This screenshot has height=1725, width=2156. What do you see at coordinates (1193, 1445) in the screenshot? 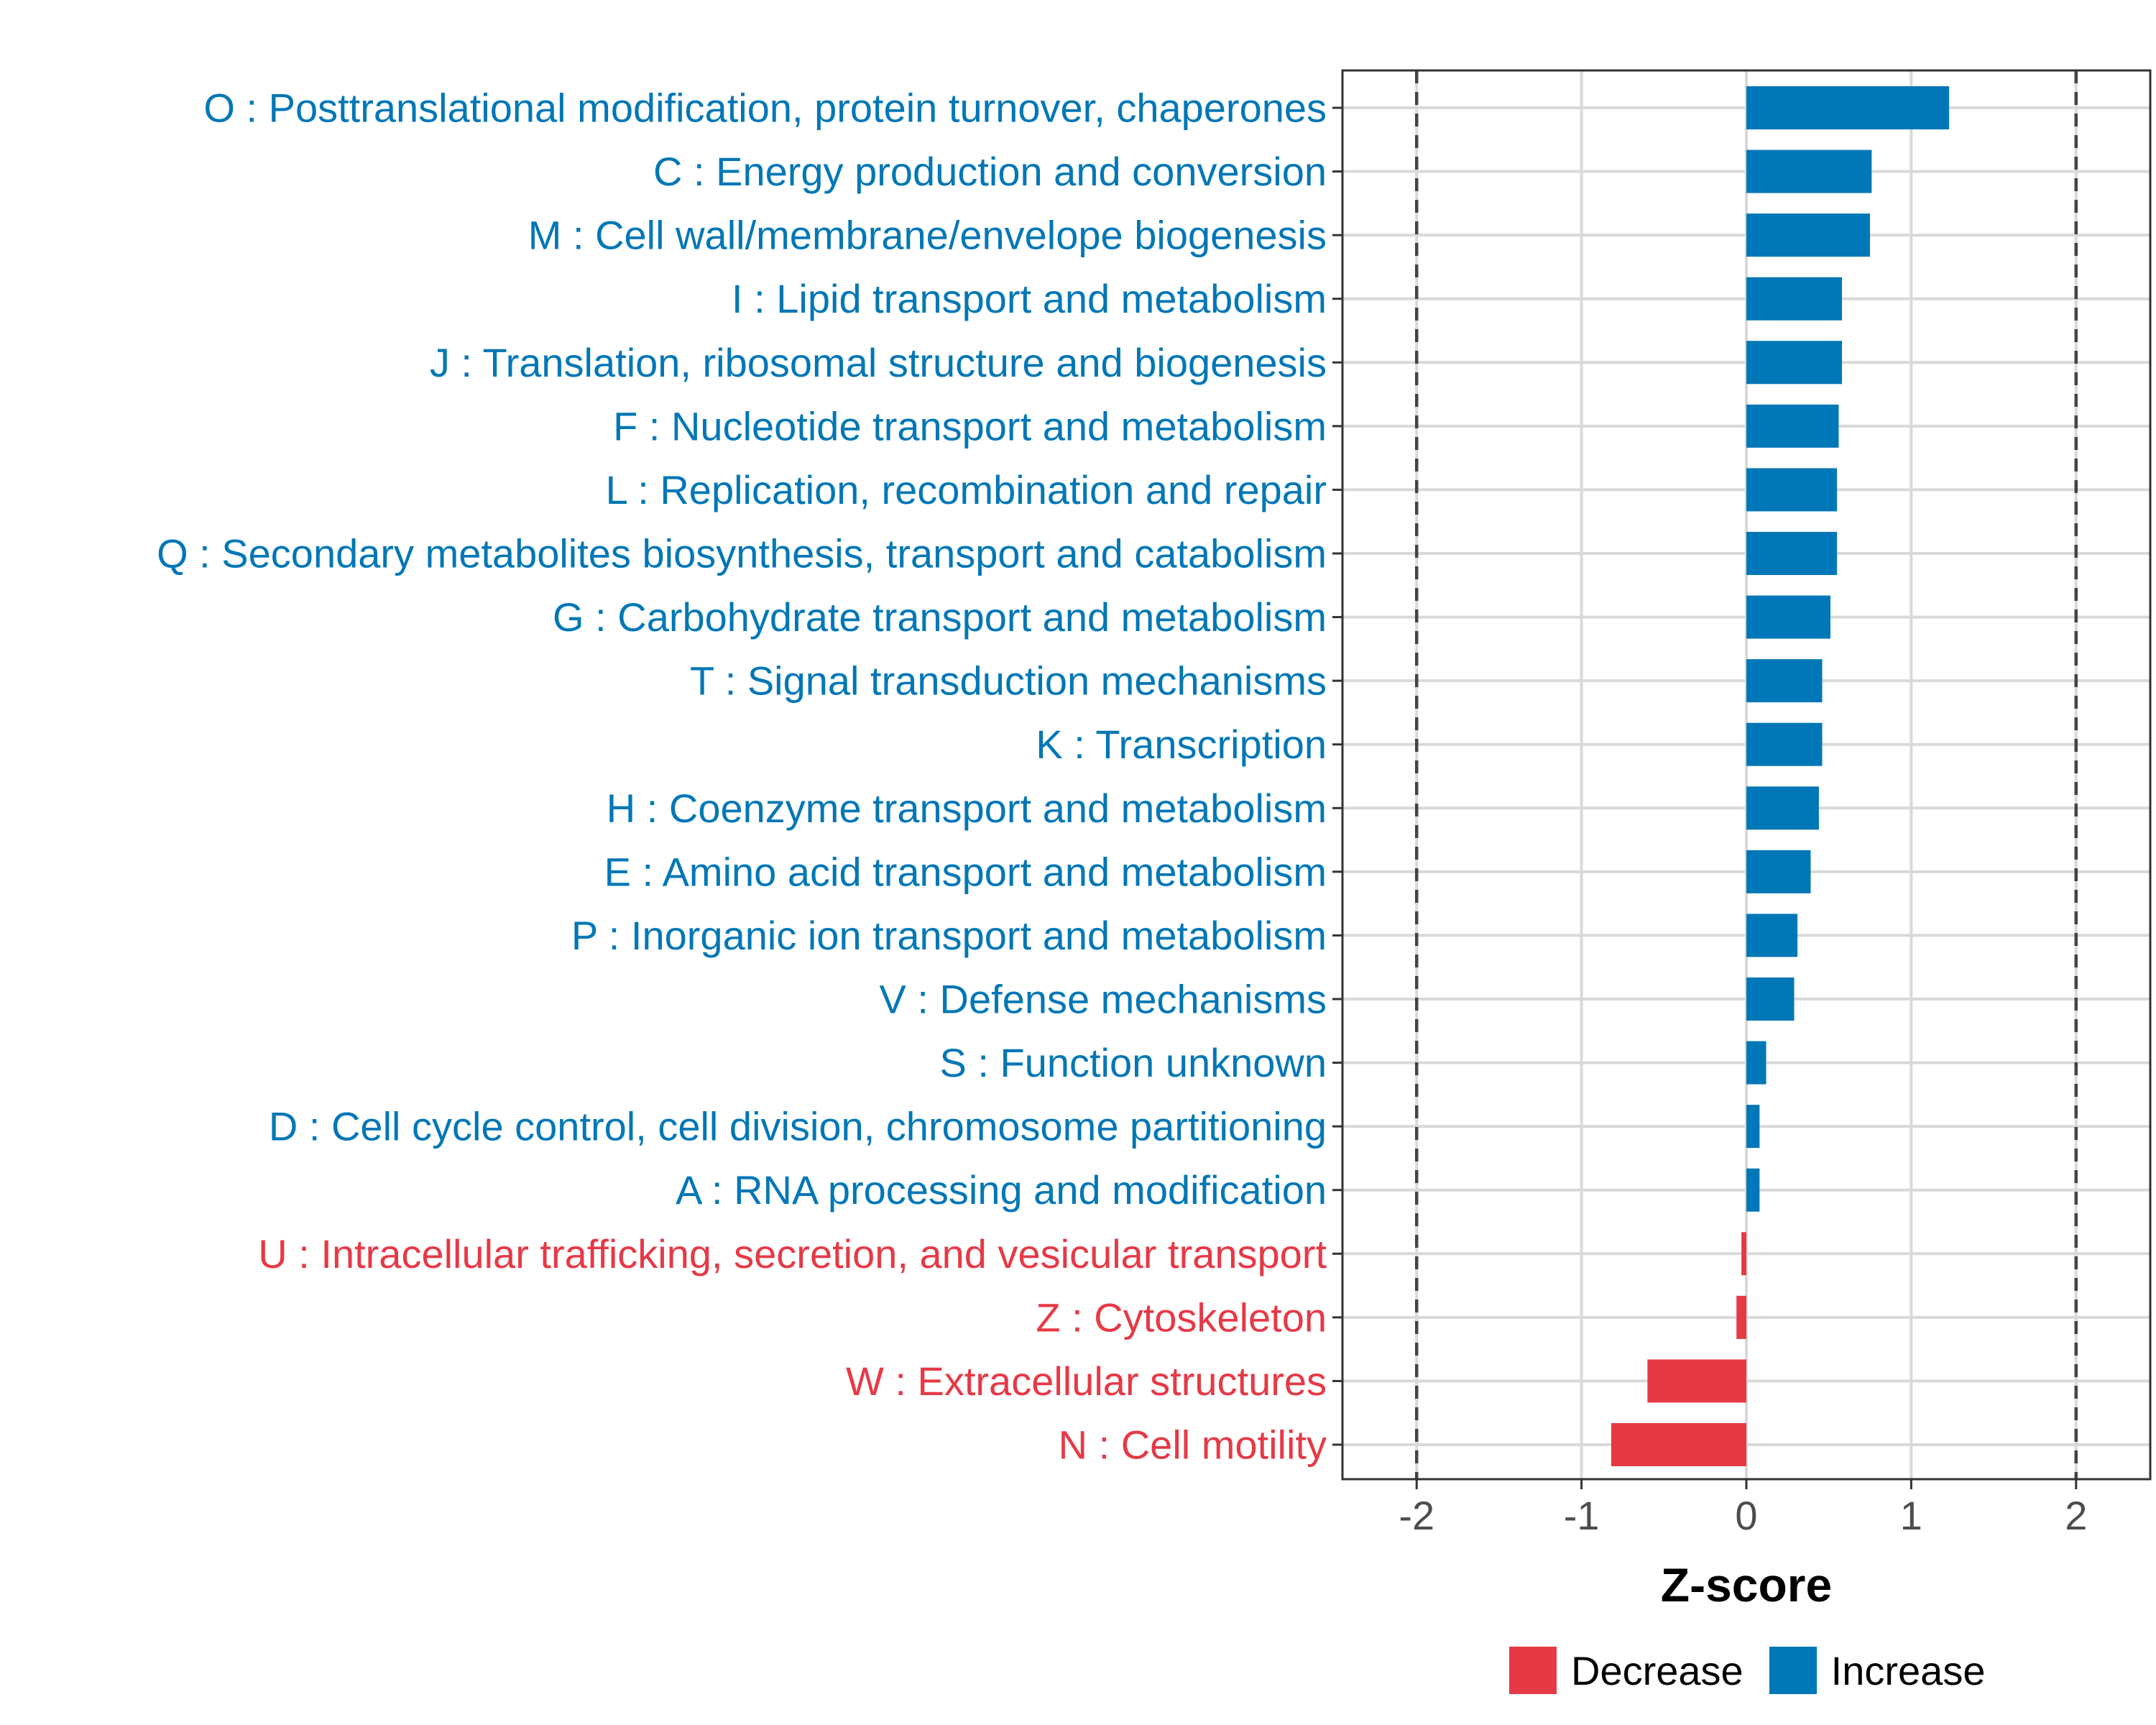
I see `y-tick-label-21: N : Cell motility` at bounding box center [1193, 1445].